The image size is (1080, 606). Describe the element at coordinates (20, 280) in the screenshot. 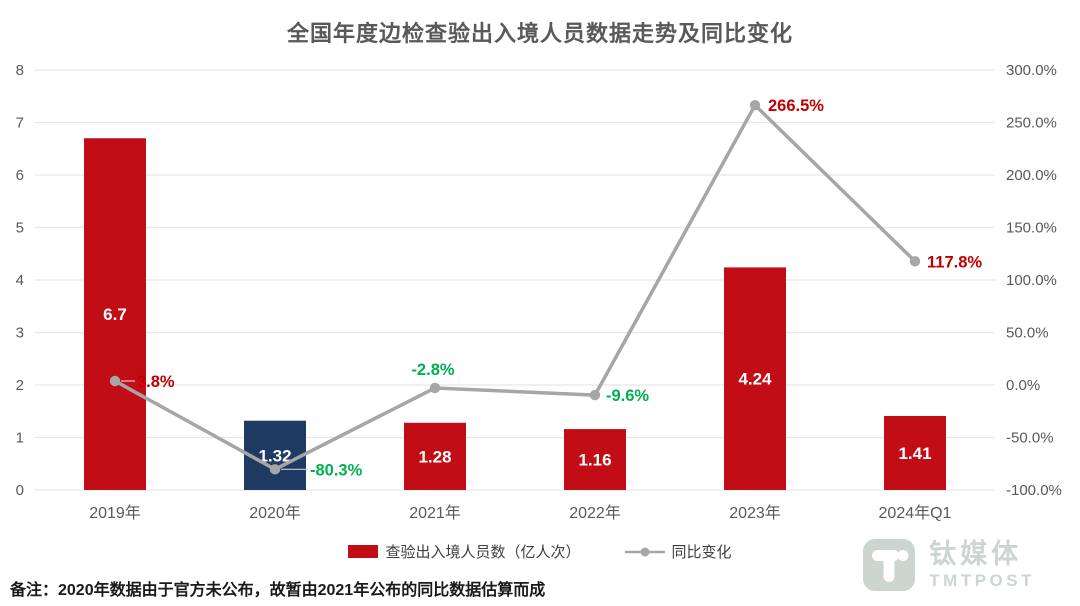

I see `left-axis-tick-label: 4` at that location.